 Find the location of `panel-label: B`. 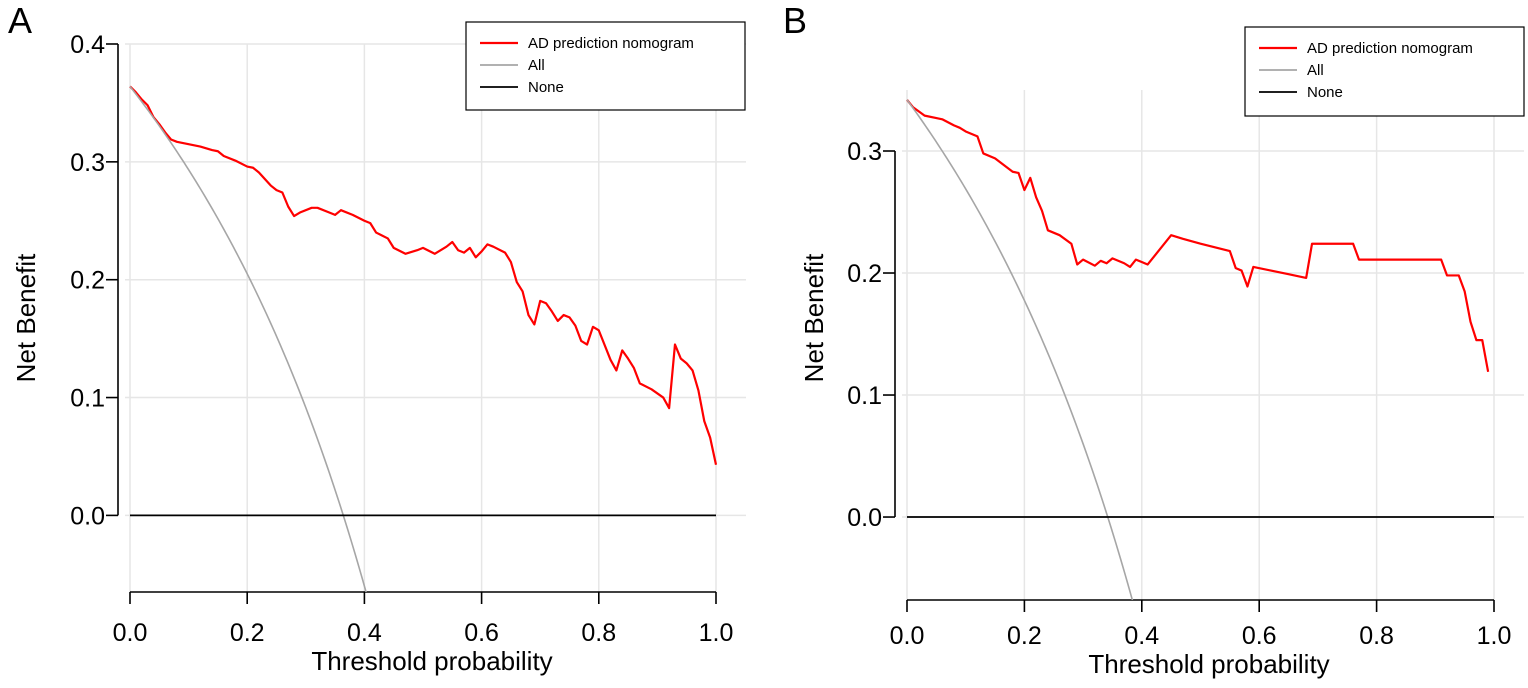

panel-label: B is located at coordinates (795, 20).